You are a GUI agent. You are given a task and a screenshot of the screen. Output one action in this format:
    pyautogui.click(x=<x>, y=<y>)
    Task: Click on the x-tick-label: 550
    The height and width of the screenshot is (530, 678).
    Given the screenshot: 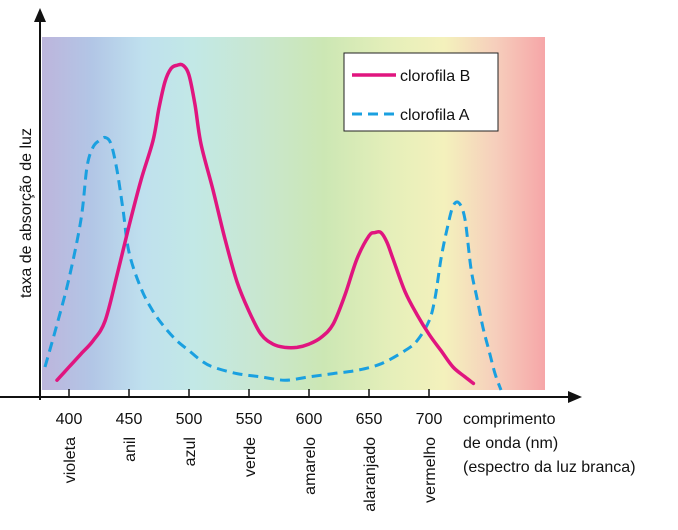 What is the action you would take?
    pyautogui.click(x=249, y=419)
    